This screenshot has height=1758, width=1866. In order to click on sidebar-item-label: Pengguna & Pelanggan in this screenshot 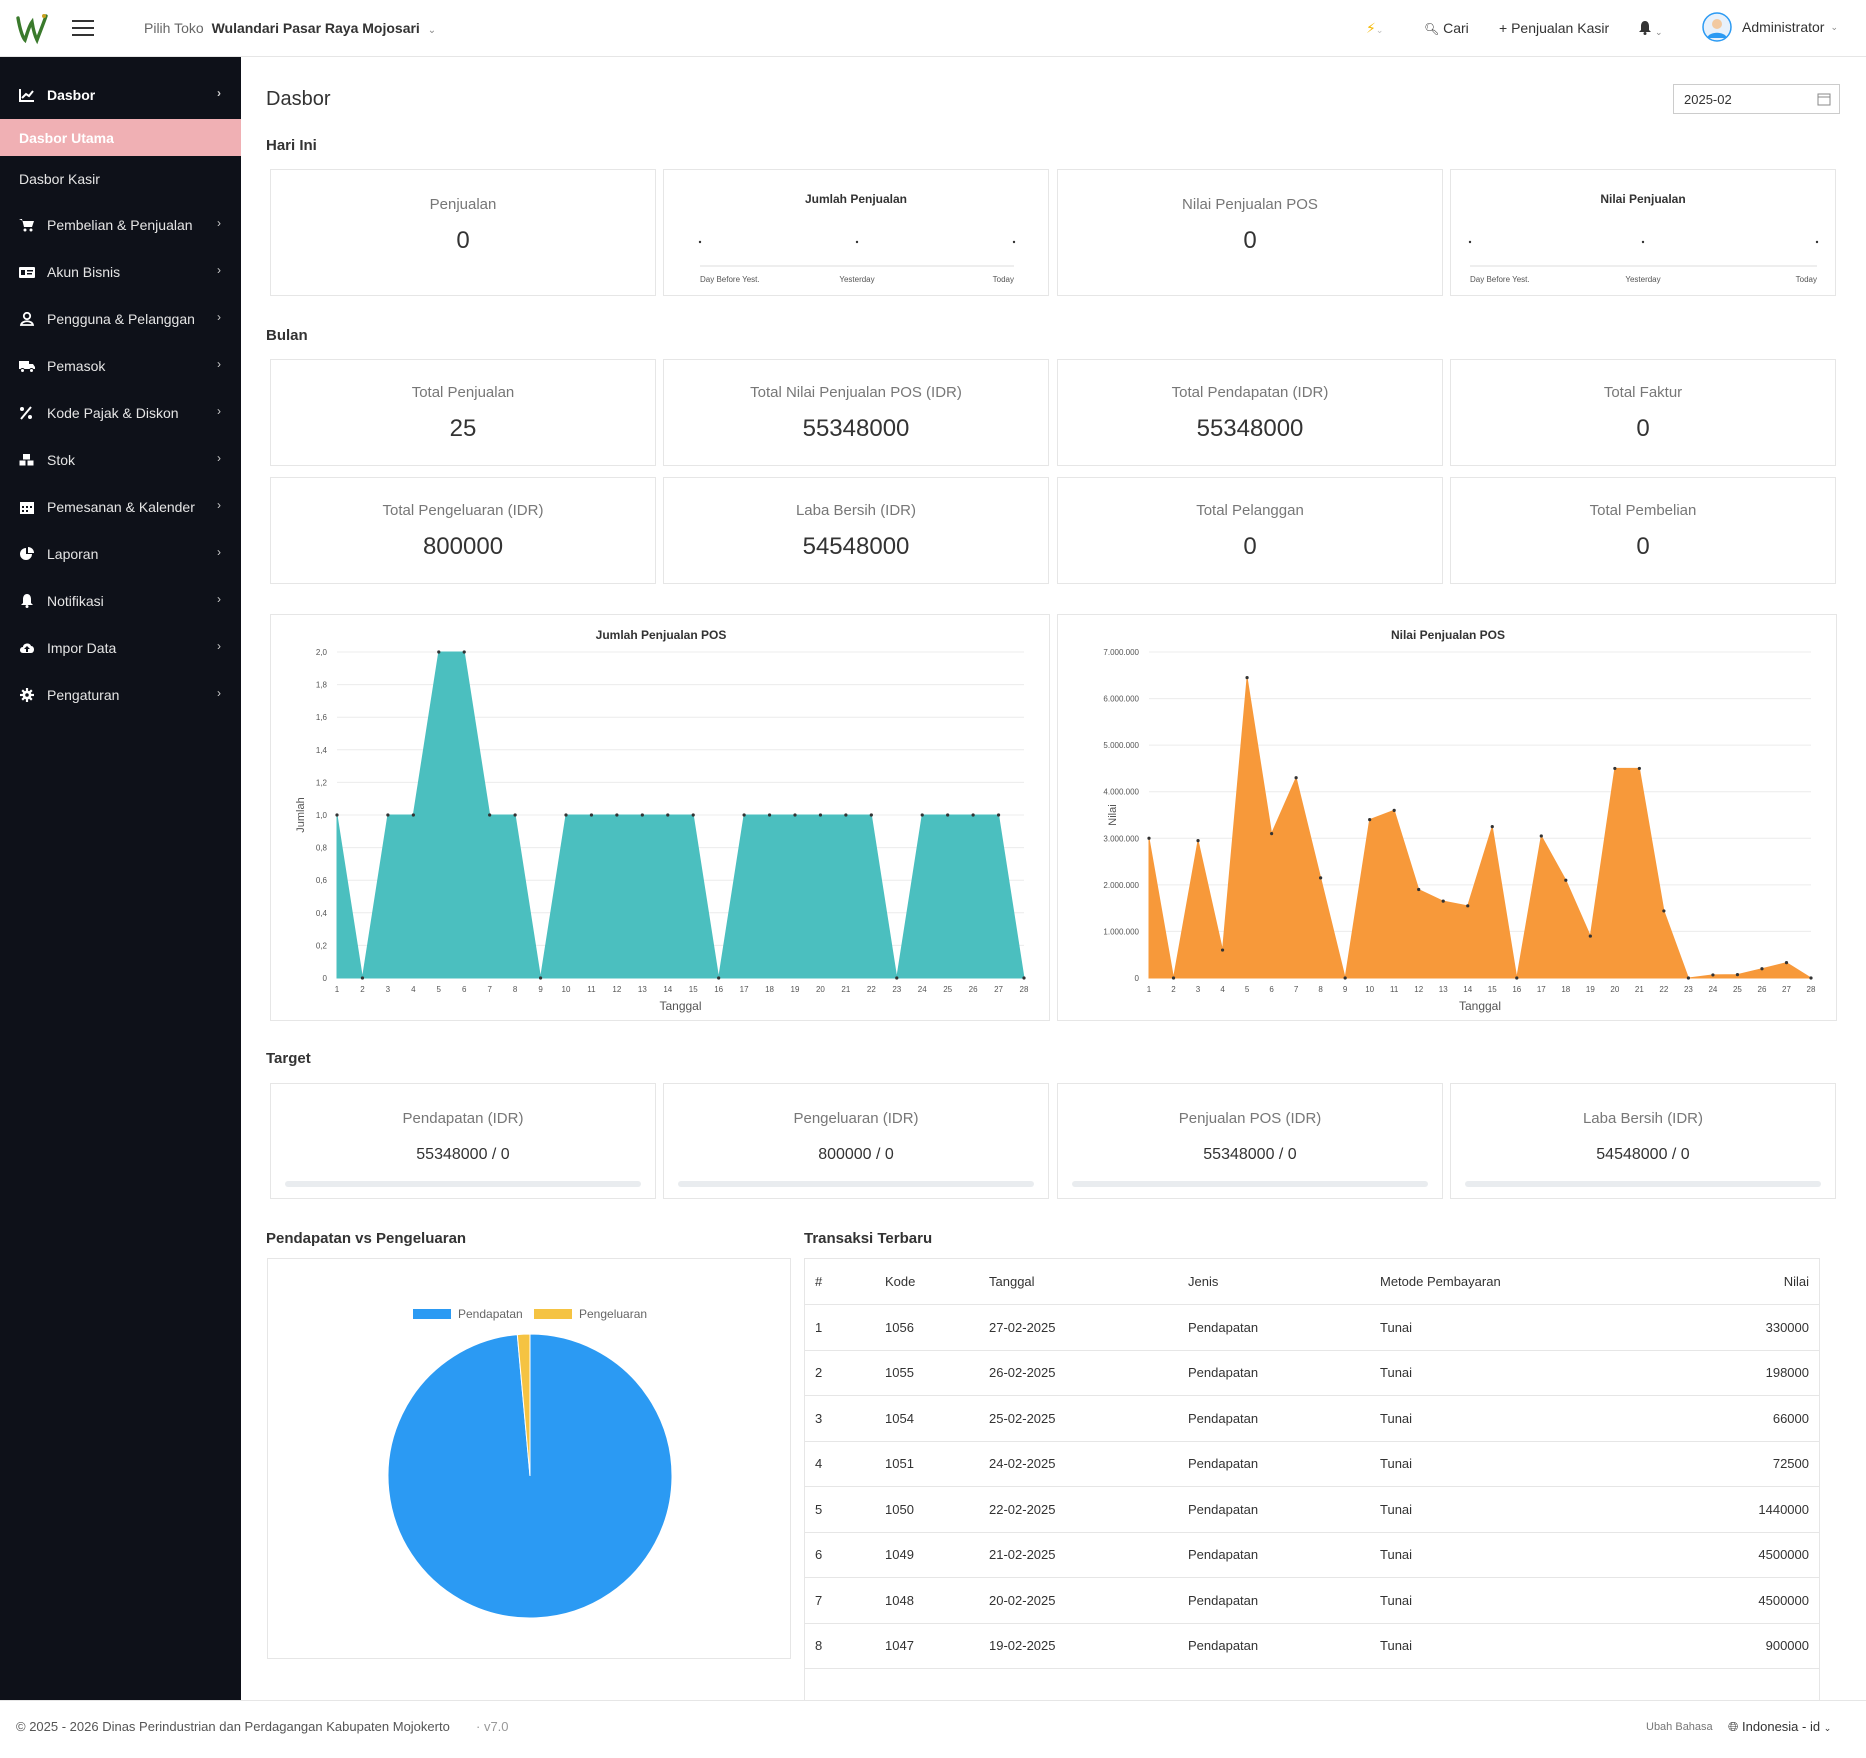, I will do `click(121, 319)`.